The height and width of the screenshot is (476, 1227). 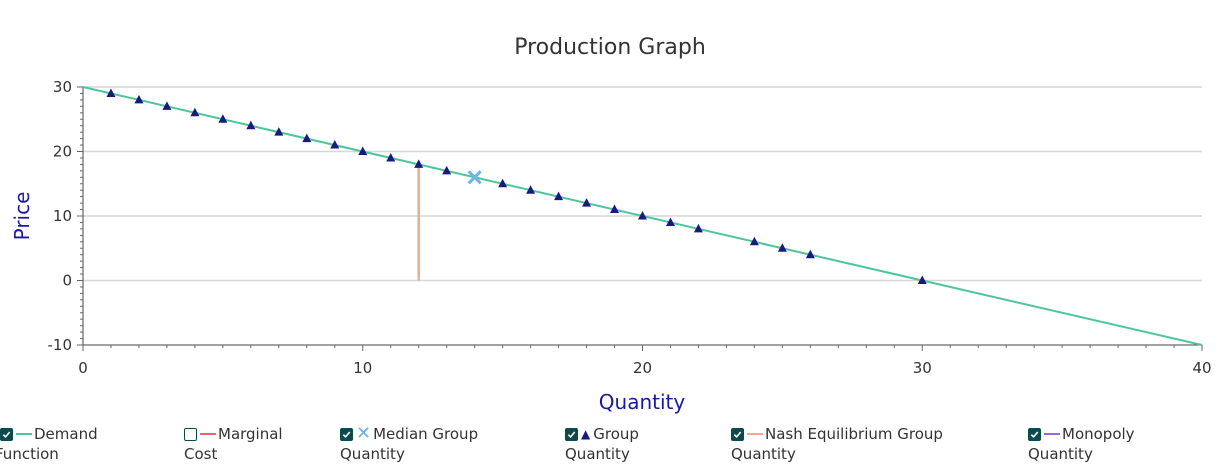 I want to click on legend-item-nash-equilibrium: Nash Equilibrium Group Quantity, so click(x=837, y=444).